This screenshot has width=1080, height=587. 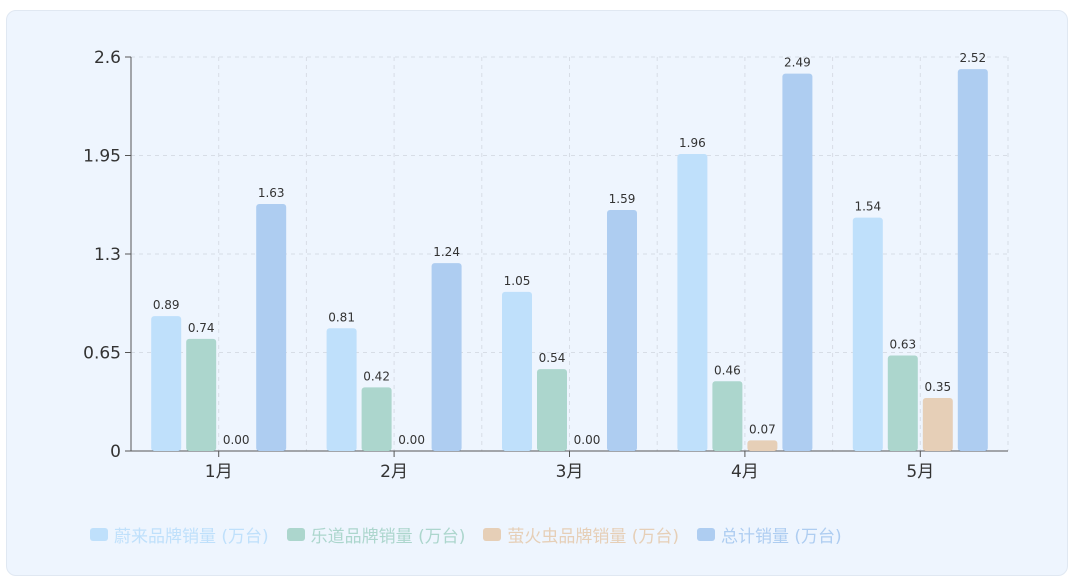 I want to click on y-axis-ticks: 0 0.65 1.3 1.95 2.6, so click(x=107, y=255).